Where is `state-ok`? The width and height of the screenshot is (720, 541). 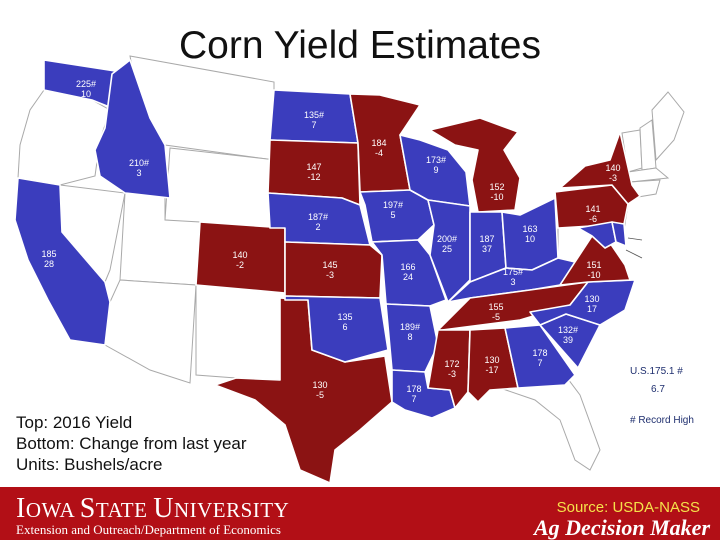 state-ok is located at coordinates (336, 329).